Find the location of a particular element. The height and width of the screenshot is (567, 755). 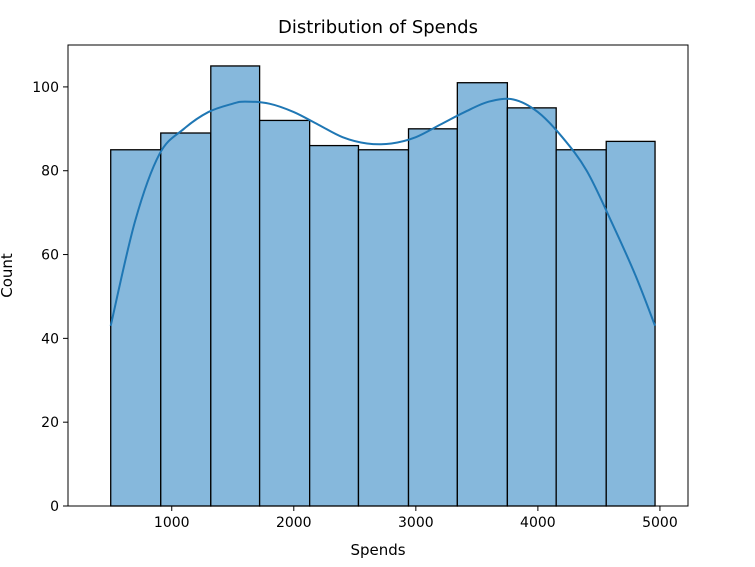

y-tick-label: 40 is located at coordinates (50, 339).